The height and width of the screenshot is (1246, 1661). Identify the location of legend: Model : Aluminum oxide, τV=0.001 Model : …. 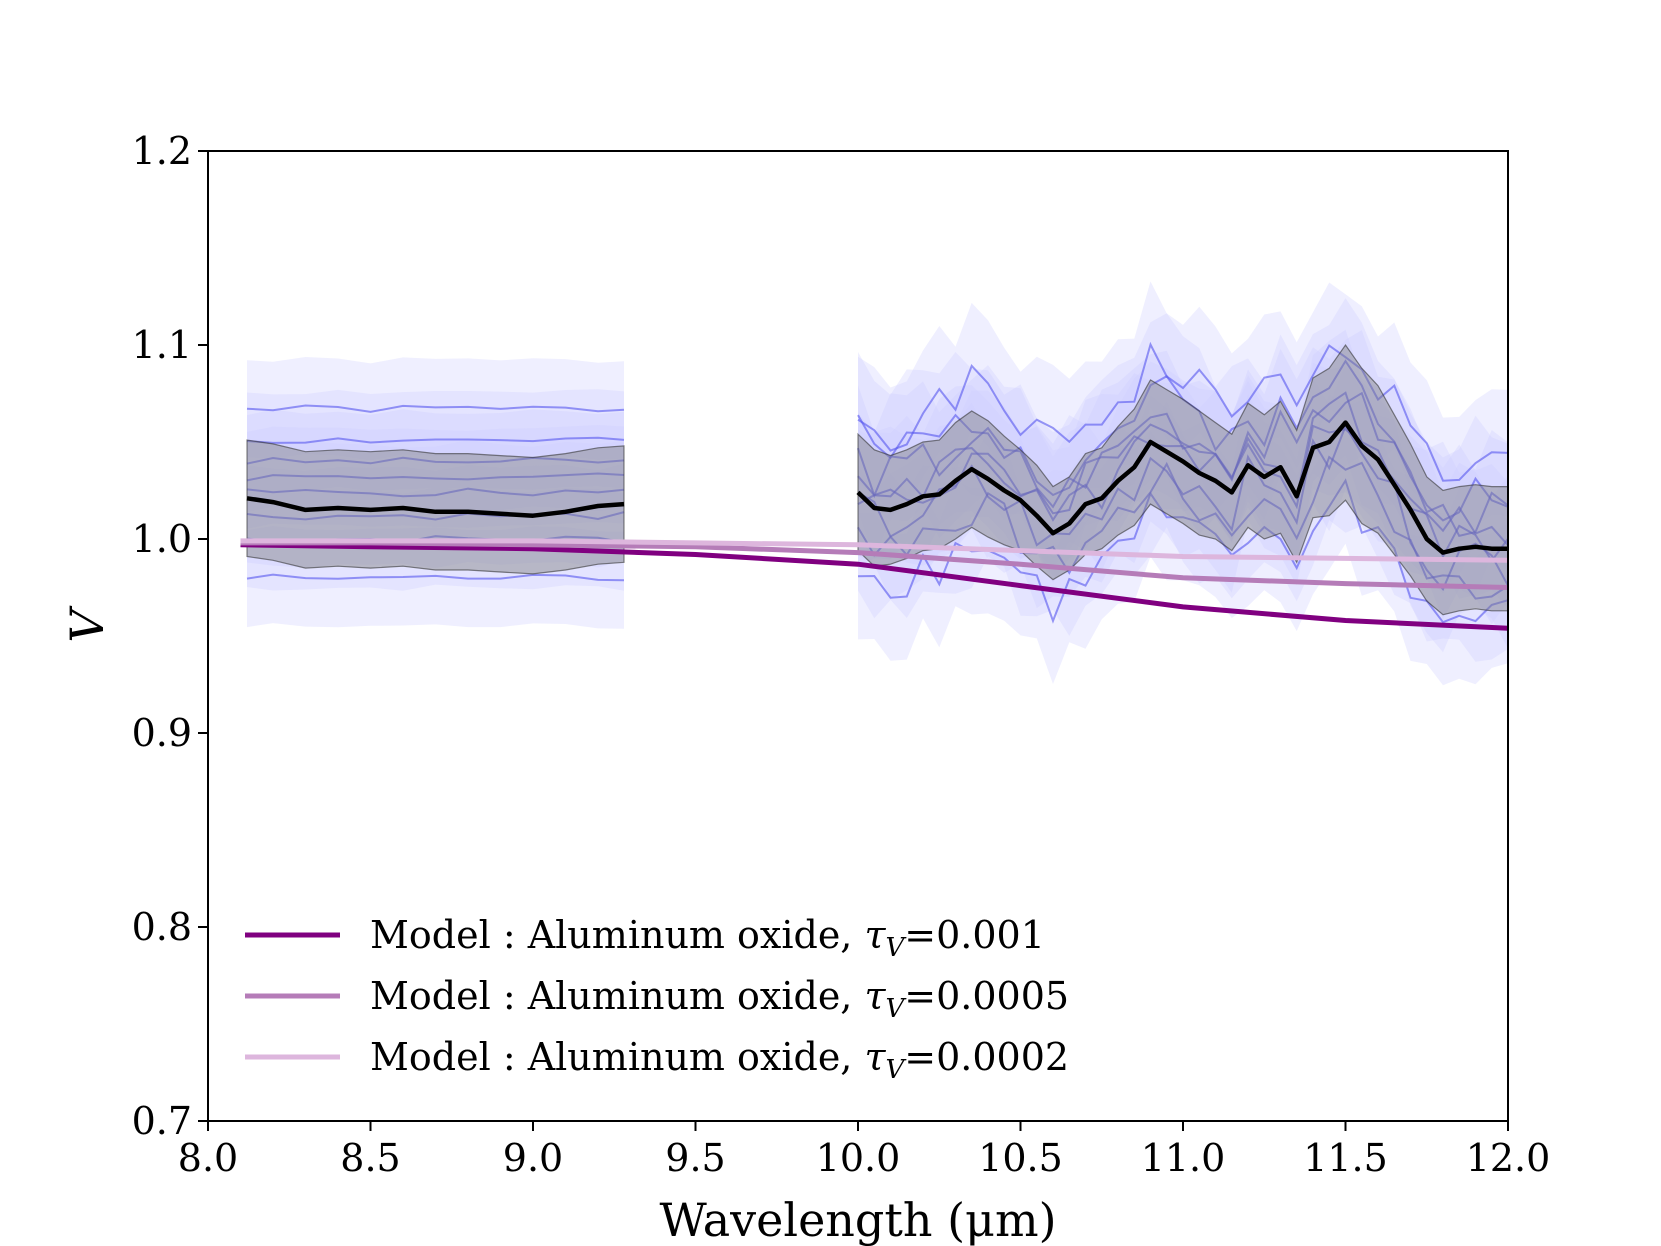
(657, 999).